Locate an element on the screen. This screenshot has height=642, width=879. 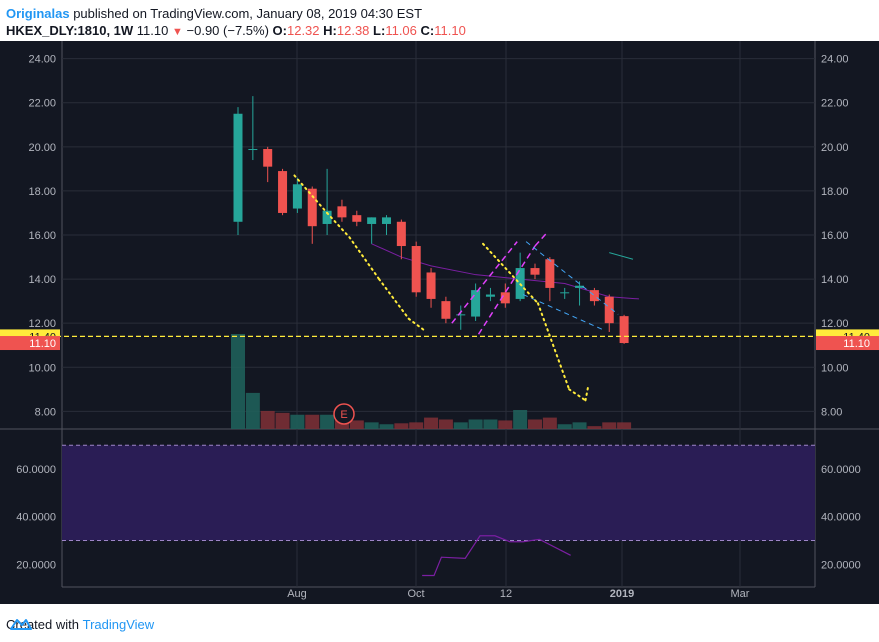
price-tick-left: 20.00 is located at coordinates (42, 148).